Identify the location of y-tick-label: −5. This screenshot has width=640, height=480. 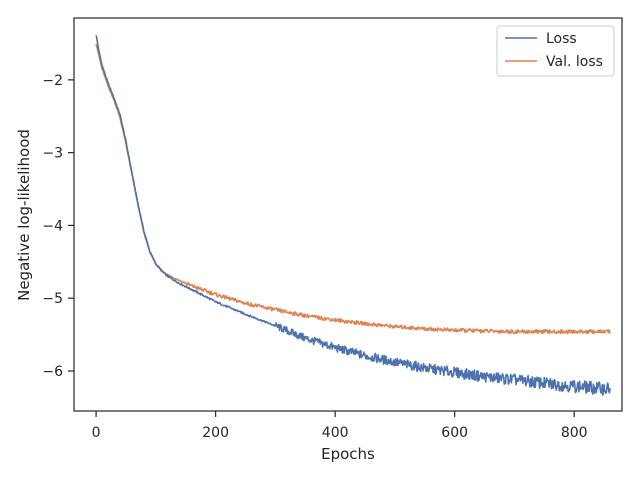
(52, 299).